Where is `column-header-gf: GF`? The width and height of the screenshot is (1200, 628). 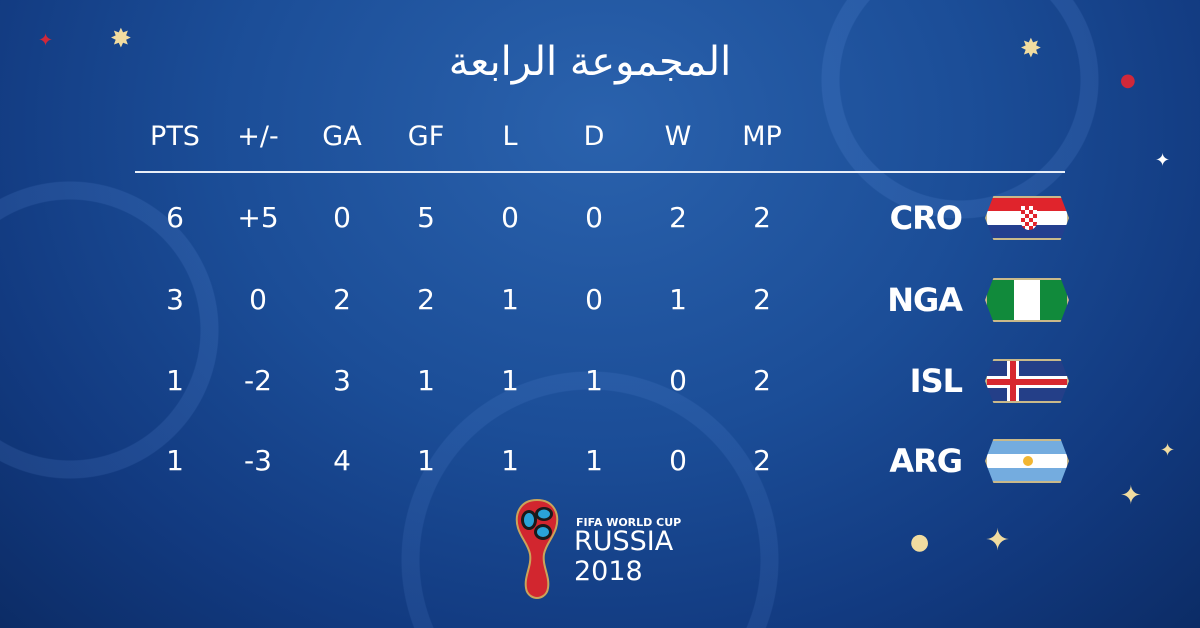
column-header-gf: GF is located at coordinates (426, 136).